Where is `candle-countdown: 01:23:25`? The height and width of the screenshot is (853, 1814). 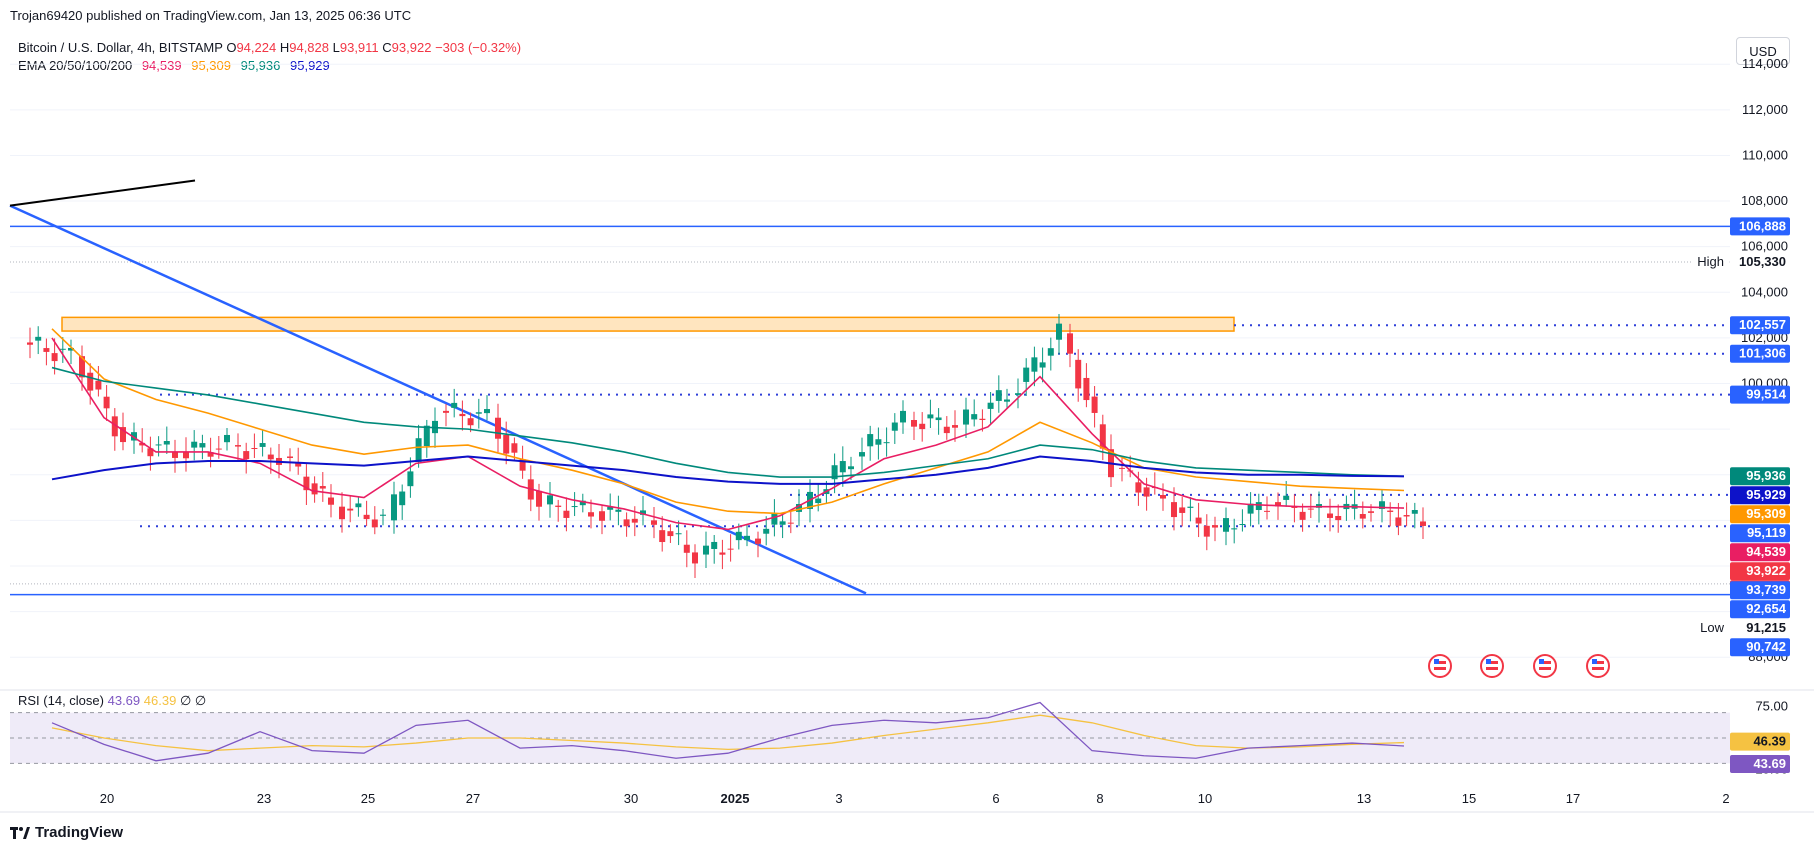
candle-countdown: 01:23:25 is located at coordinates (1760, 588).